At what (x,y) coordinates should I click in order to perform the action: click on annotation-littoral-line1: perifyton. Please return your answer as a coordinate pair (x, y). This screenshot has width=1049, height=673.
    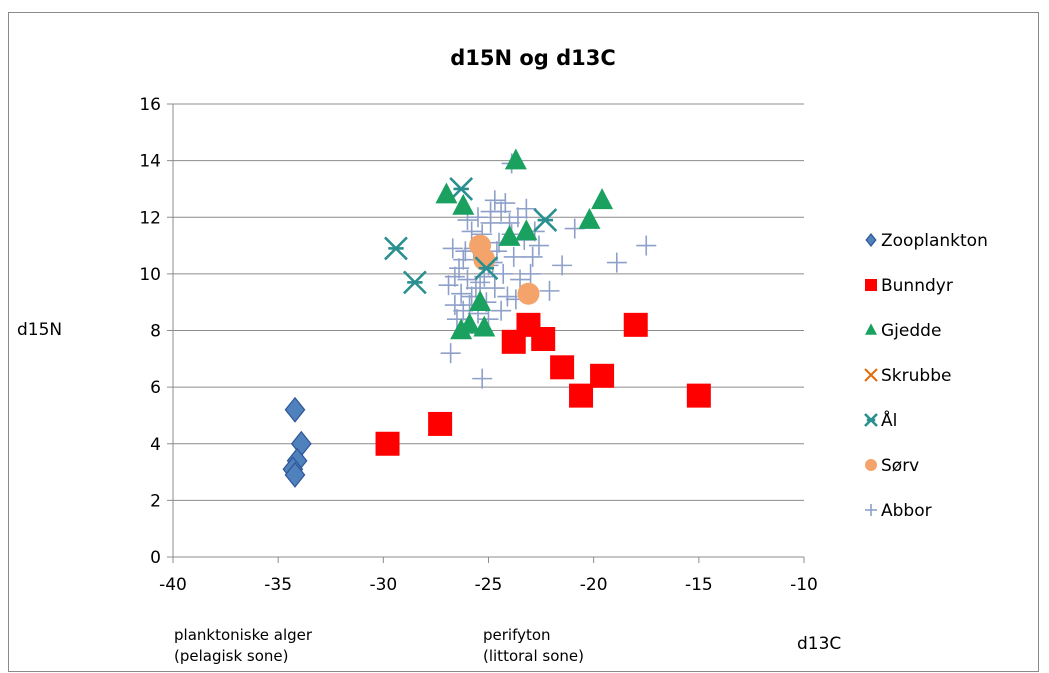
    Looking at the image, I should click on (517, 635).